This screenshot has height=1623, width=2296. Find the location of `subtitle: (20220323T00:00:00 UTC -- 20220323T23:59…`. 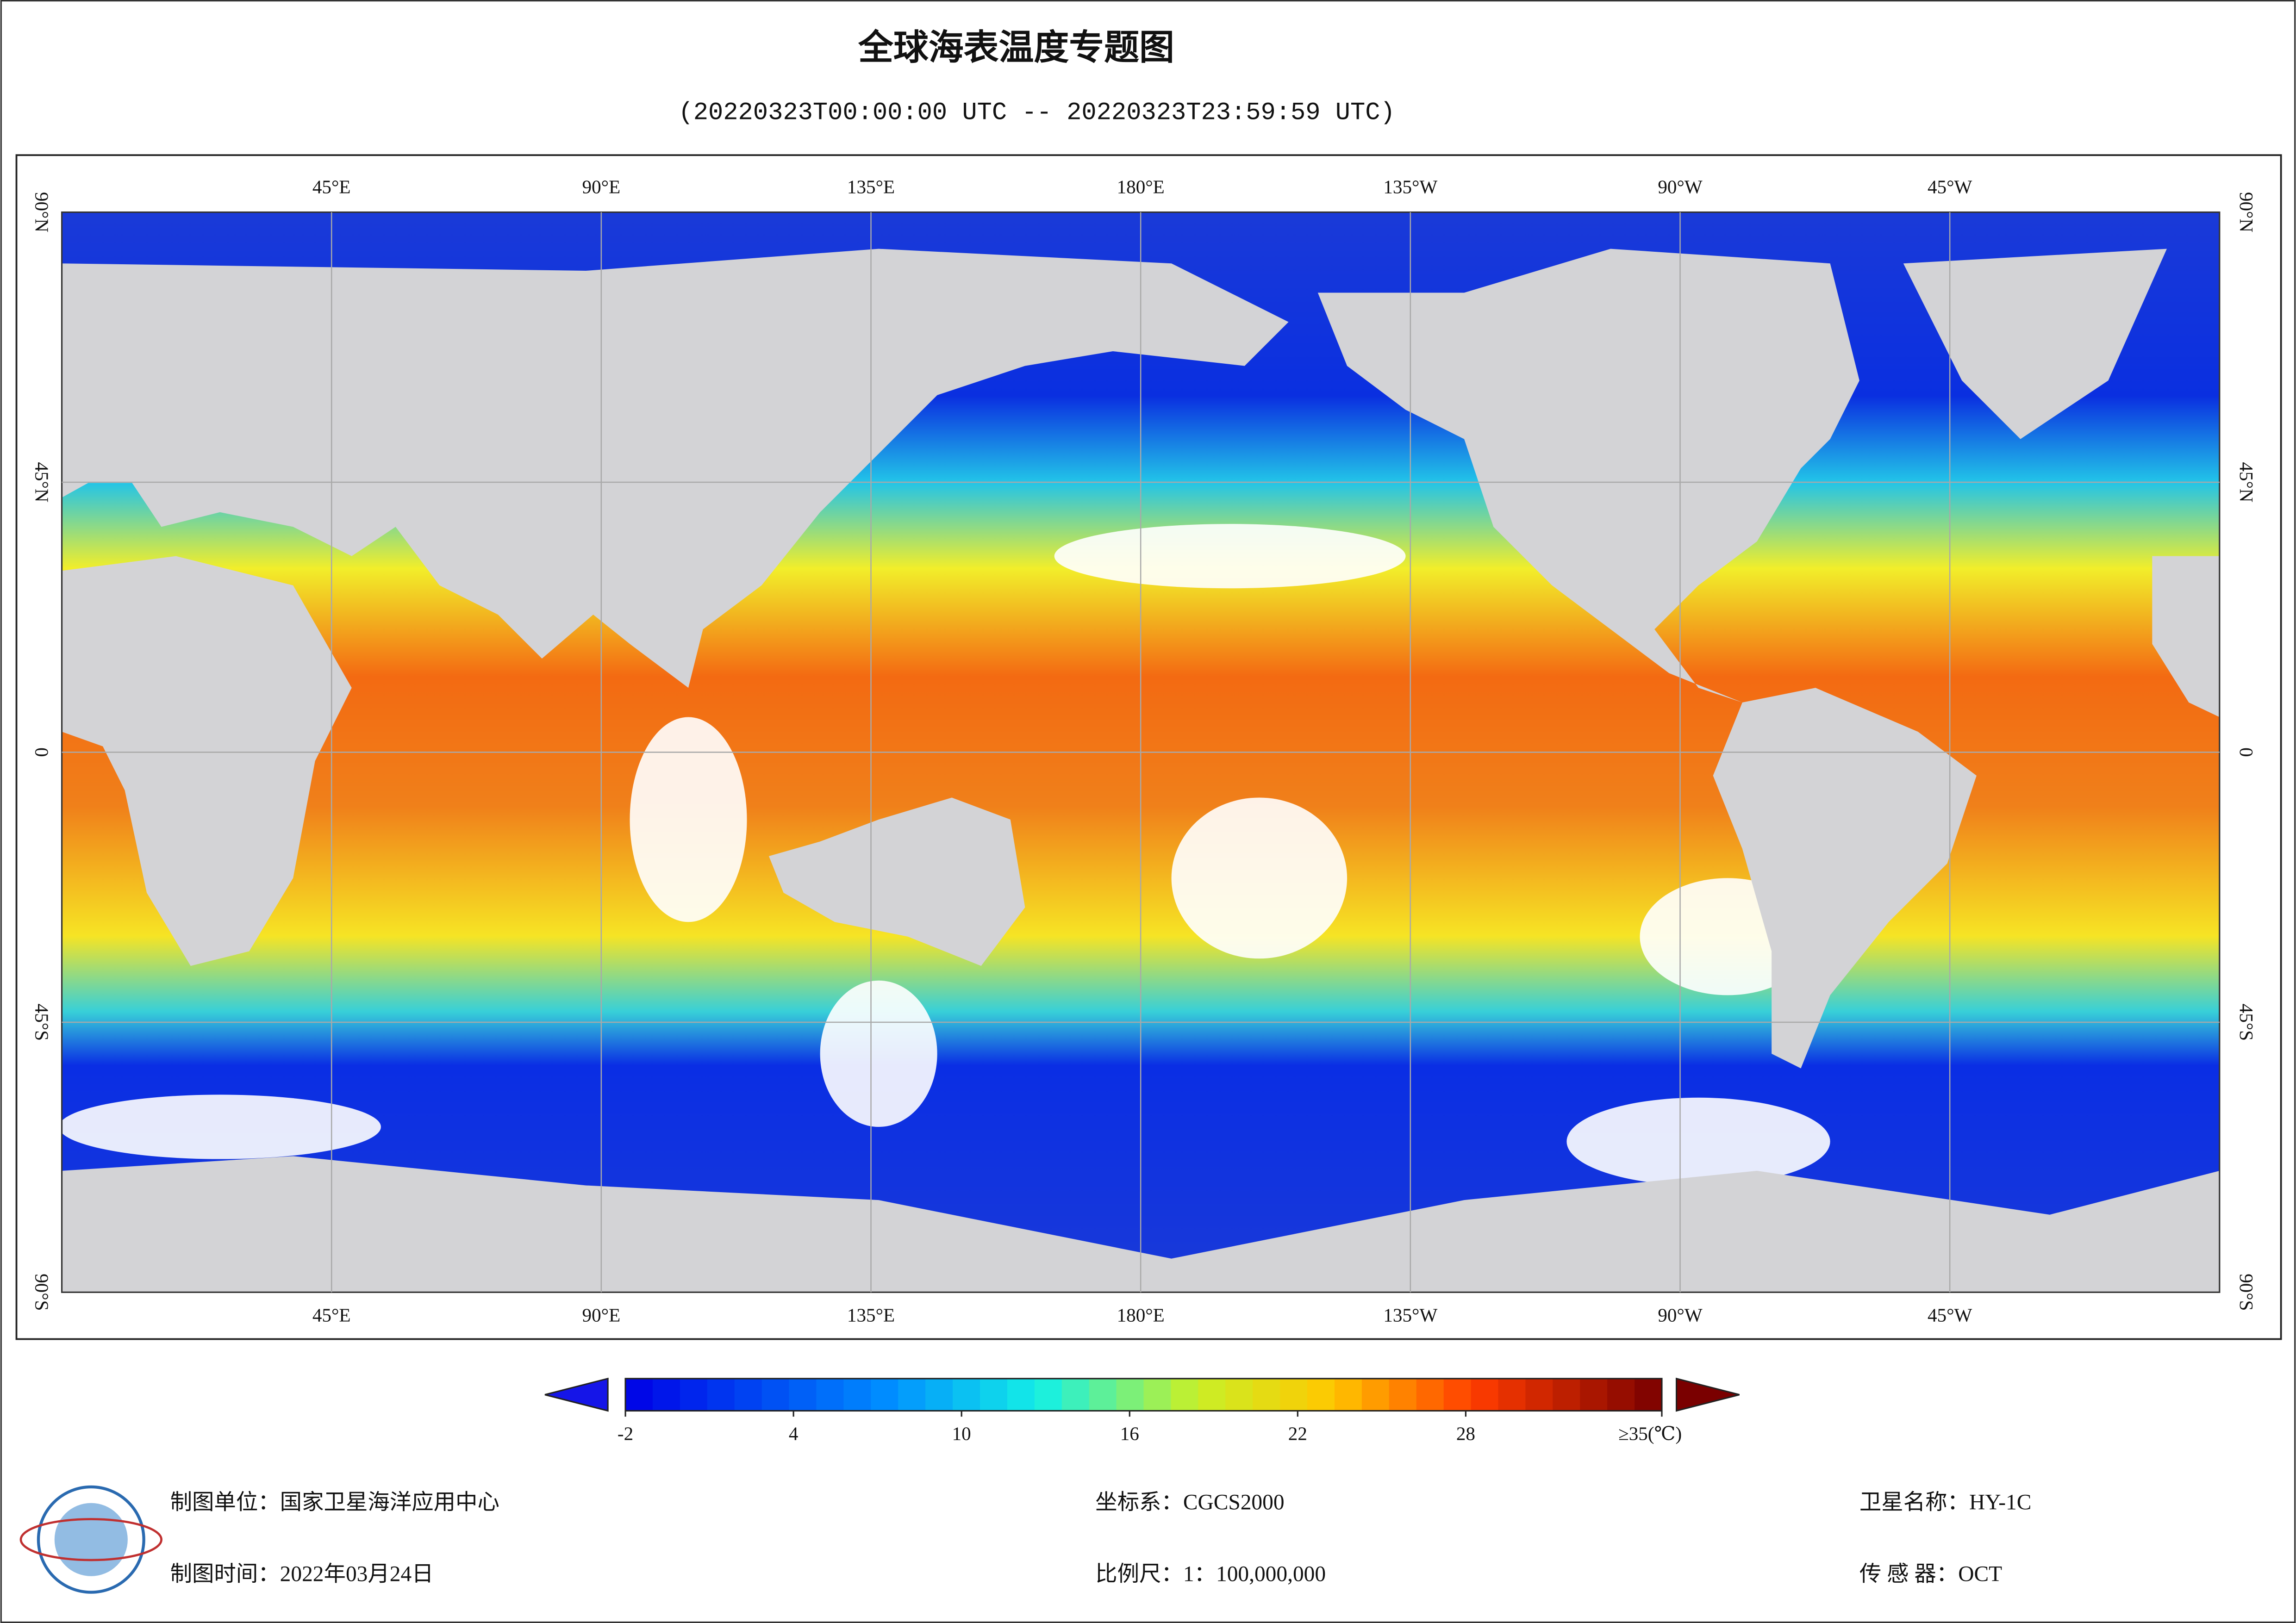

subtitle: (20220323T00:00:00 UTC -- 20220323T23:59… is located at coordinates (1037, 113).